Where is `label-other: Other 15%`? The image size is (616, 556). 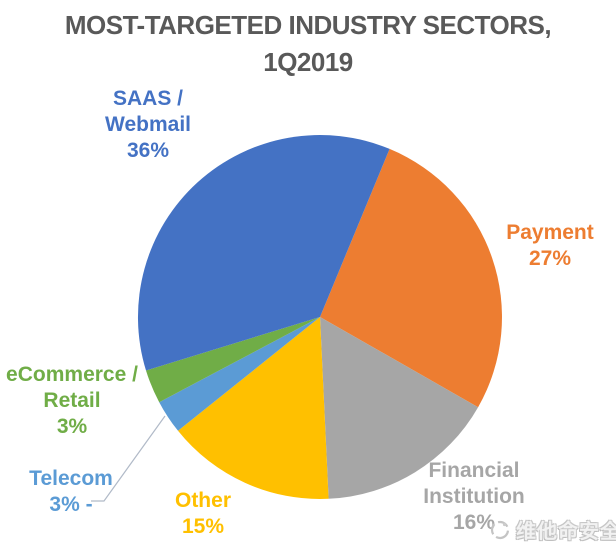
label-other: Other 15% is located at coordinates (202, 513).